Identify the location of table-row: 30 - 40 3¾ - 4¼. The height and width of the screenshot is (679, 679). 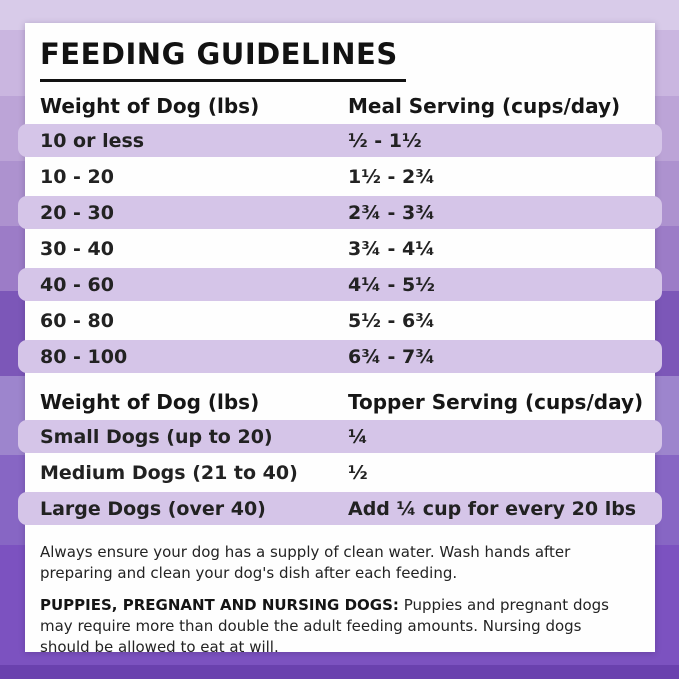
(340, 248).